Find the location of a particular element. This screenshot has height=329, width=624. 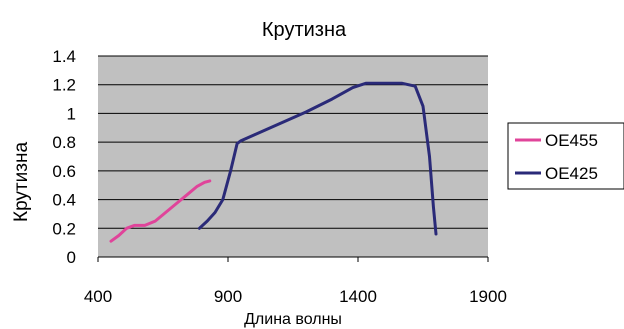

chart-title: Крутизна is located at coordinates (304, 30).